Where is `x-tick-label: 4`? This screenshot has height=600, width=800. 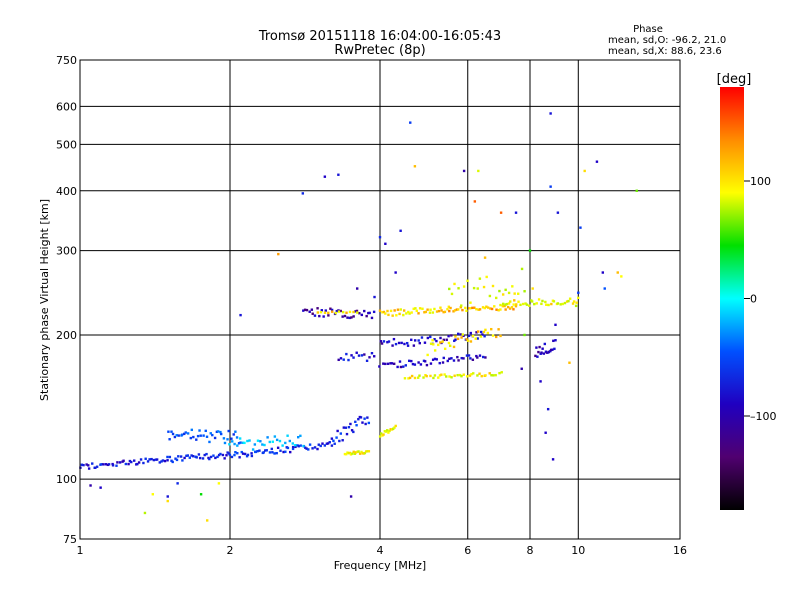
x-tick-label: 4 is located at coordinates (380, 550).